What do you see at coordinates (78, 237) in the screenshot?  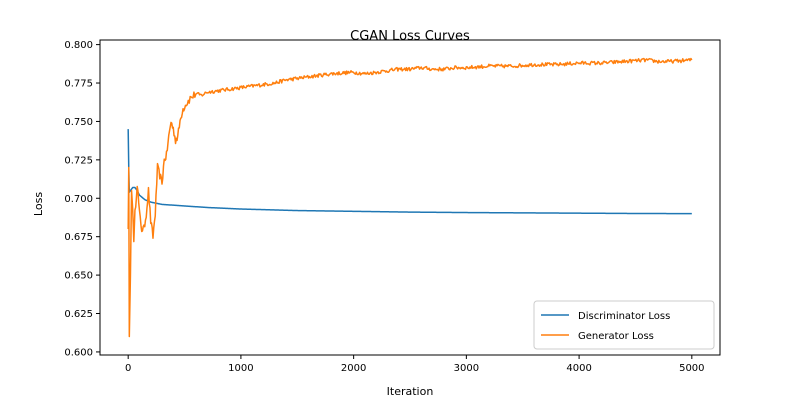 I see `y-tick-label: 0.675` at bounding box center [78, 237].